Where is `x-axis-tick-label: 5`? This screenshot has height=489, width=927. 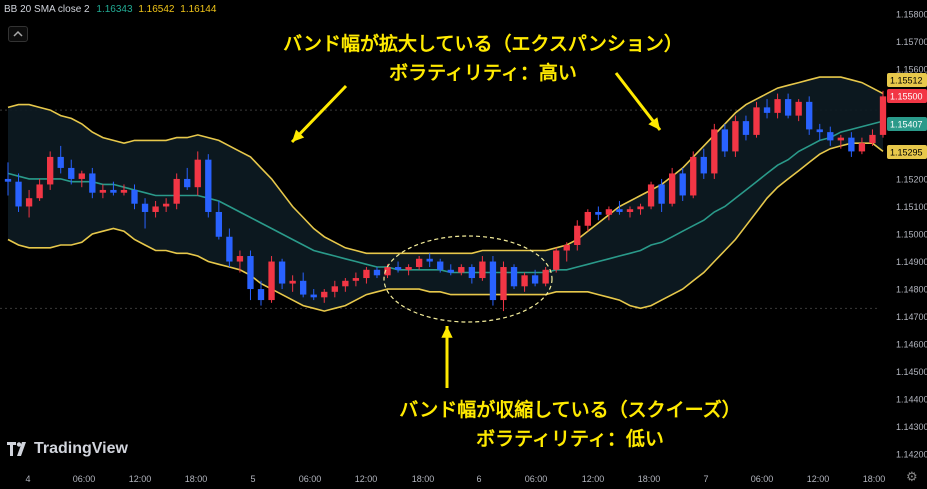
x-axis-tick-label: 5 is located at coordinates (252, 479).